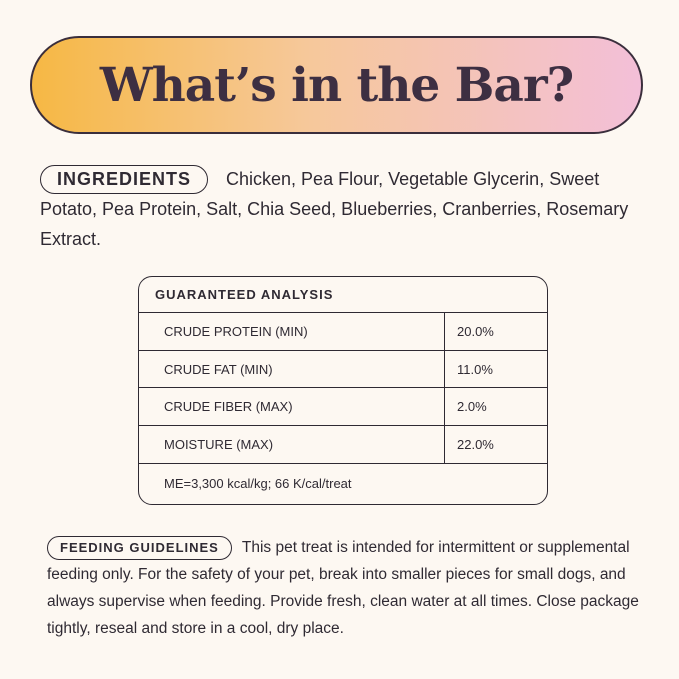  Describe the element at coordinates (292, 444) in the screenshot. I see `row-label: MOISTURE (MAX)` at that location.